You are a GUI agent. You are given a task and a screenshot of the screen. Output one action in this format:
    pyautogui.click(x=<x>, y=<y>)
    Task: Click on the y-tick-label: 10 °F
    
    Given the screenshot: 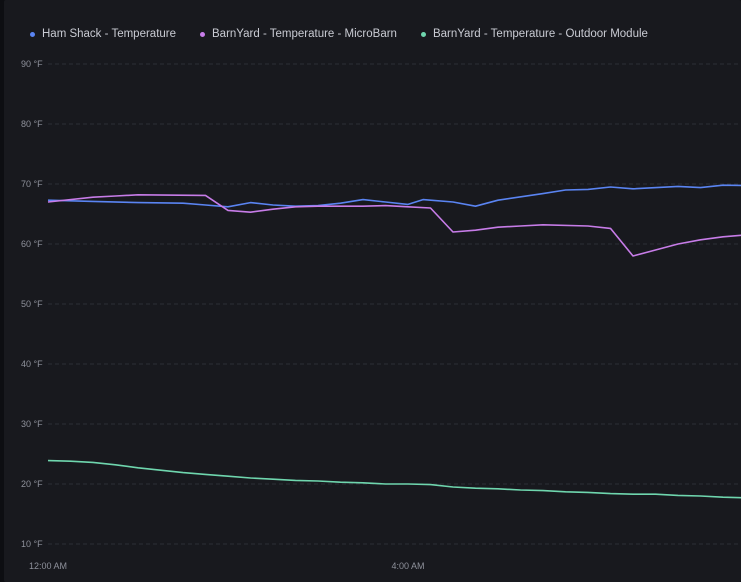 What is the action you would take?
    pyautogui.click(x=32, y=544)
    